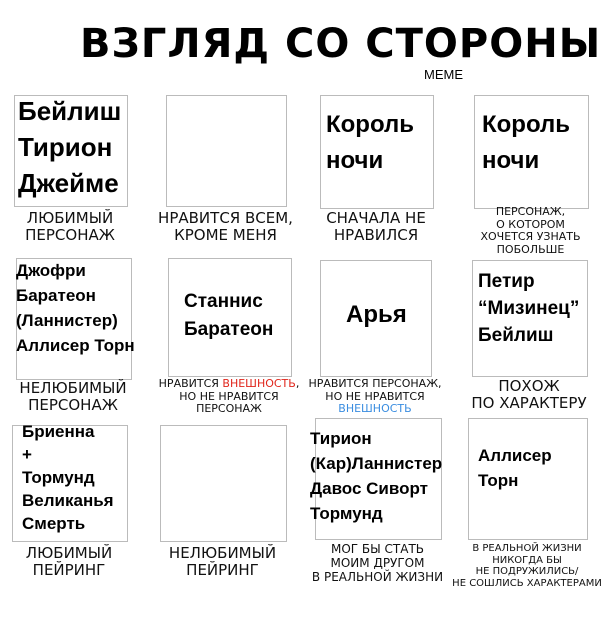 The image size is (615, 619). I want to click on slot-text-line: “Мизинец”, so click(529, 308).